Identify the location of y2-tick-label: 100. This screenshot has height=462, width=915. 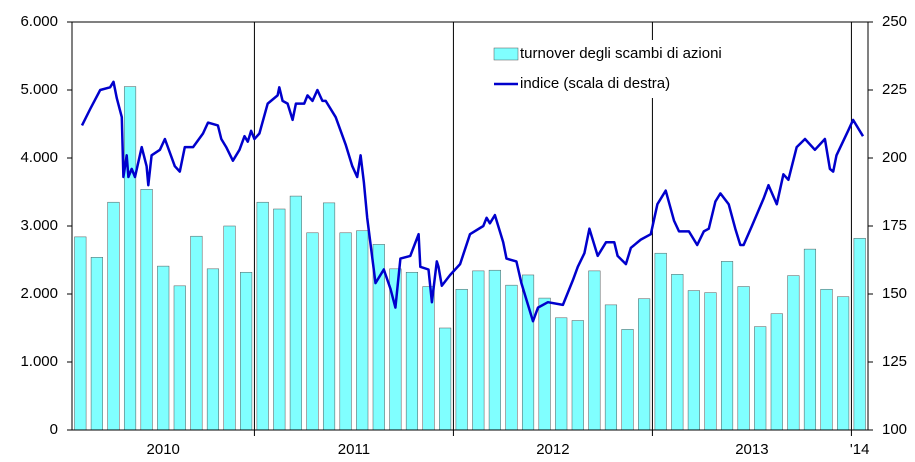
(894, 429).